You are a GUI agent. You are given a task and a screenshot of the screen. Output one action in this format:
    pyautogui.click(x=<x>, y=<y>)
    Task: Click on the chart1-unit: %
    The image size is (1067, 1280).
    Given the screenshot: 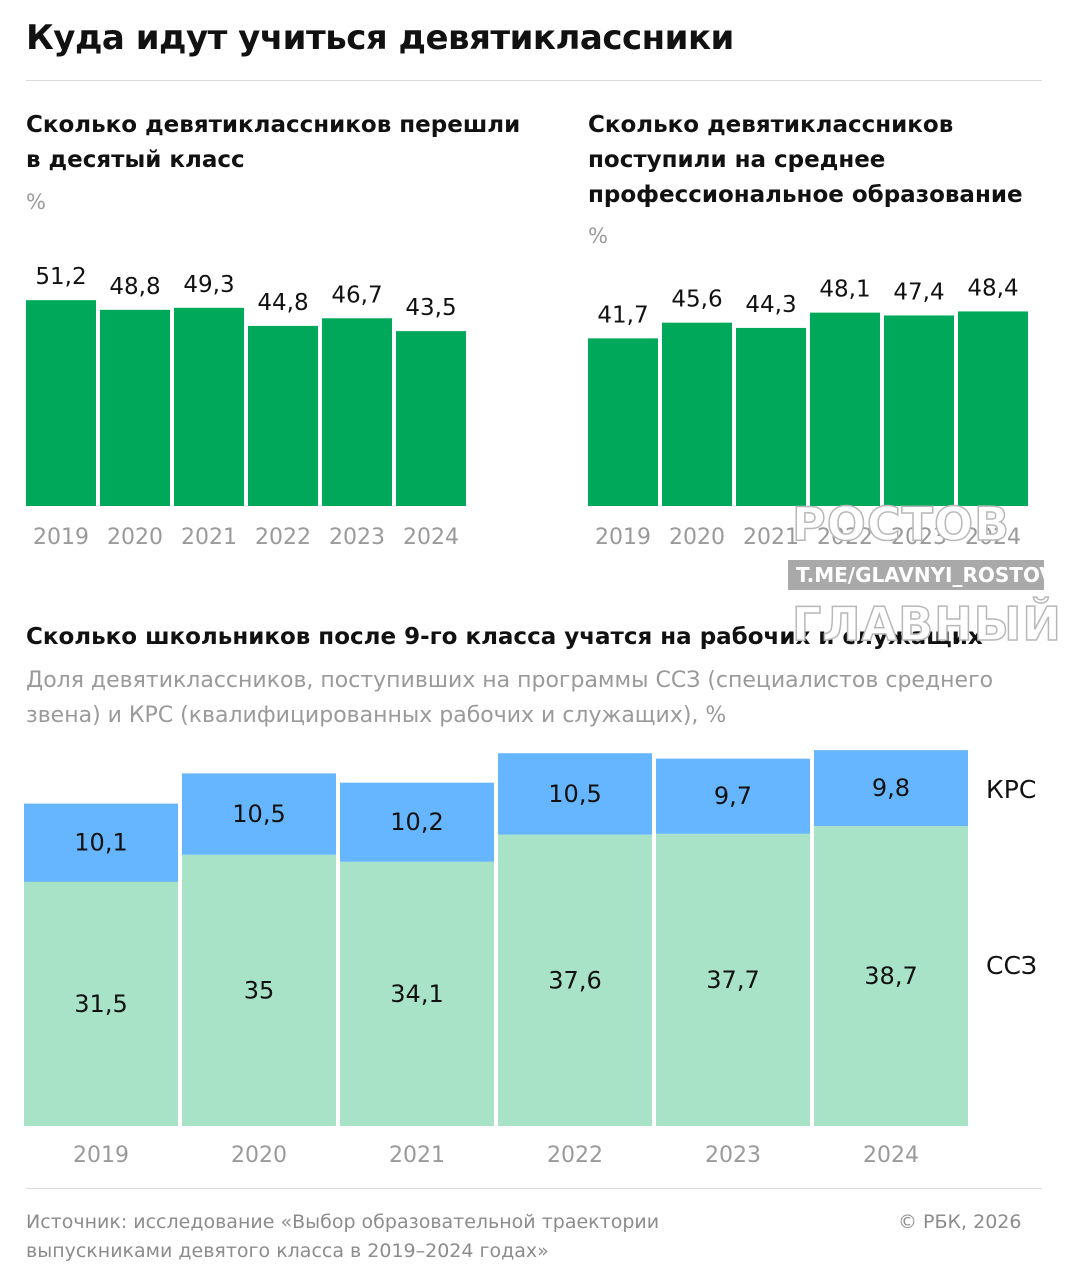 What is the action you would take?
    pyautogui.click(x=36, y=202)
    